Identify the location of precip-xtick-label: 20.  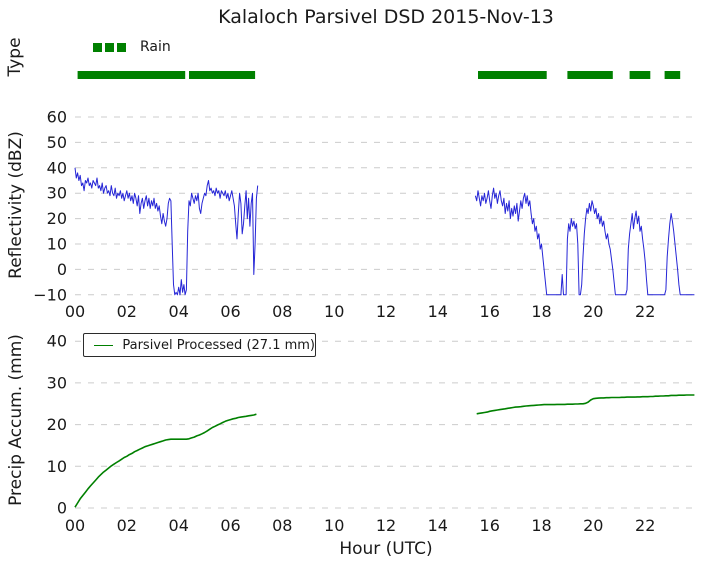
(593, 525).